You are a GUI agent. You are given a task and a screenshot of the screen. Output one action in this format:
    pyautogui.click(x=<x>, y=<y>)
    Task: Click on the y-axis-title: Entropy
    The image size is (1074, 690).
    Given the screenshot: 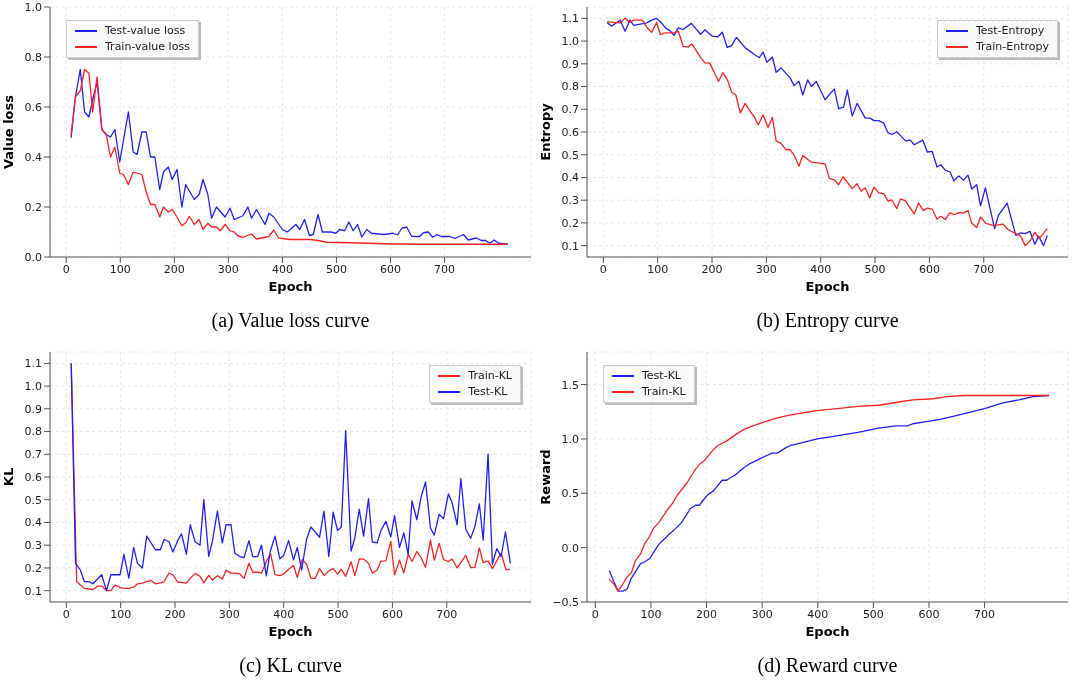 What is the action you would take?
    pyautogui.click(x=545, y=131)
    